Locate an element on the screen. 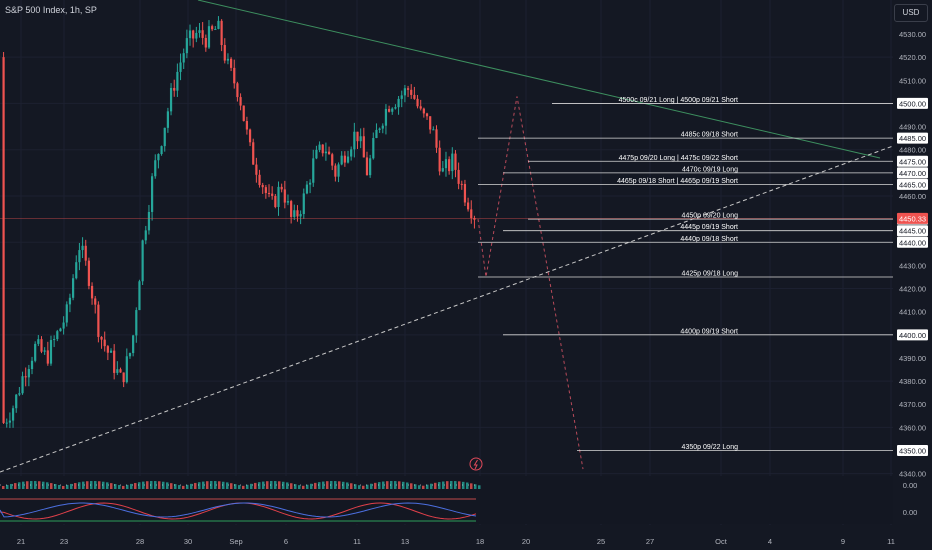 This screenshot has width=932, height=550. lightning-icon is located at coordinates (476, 464).